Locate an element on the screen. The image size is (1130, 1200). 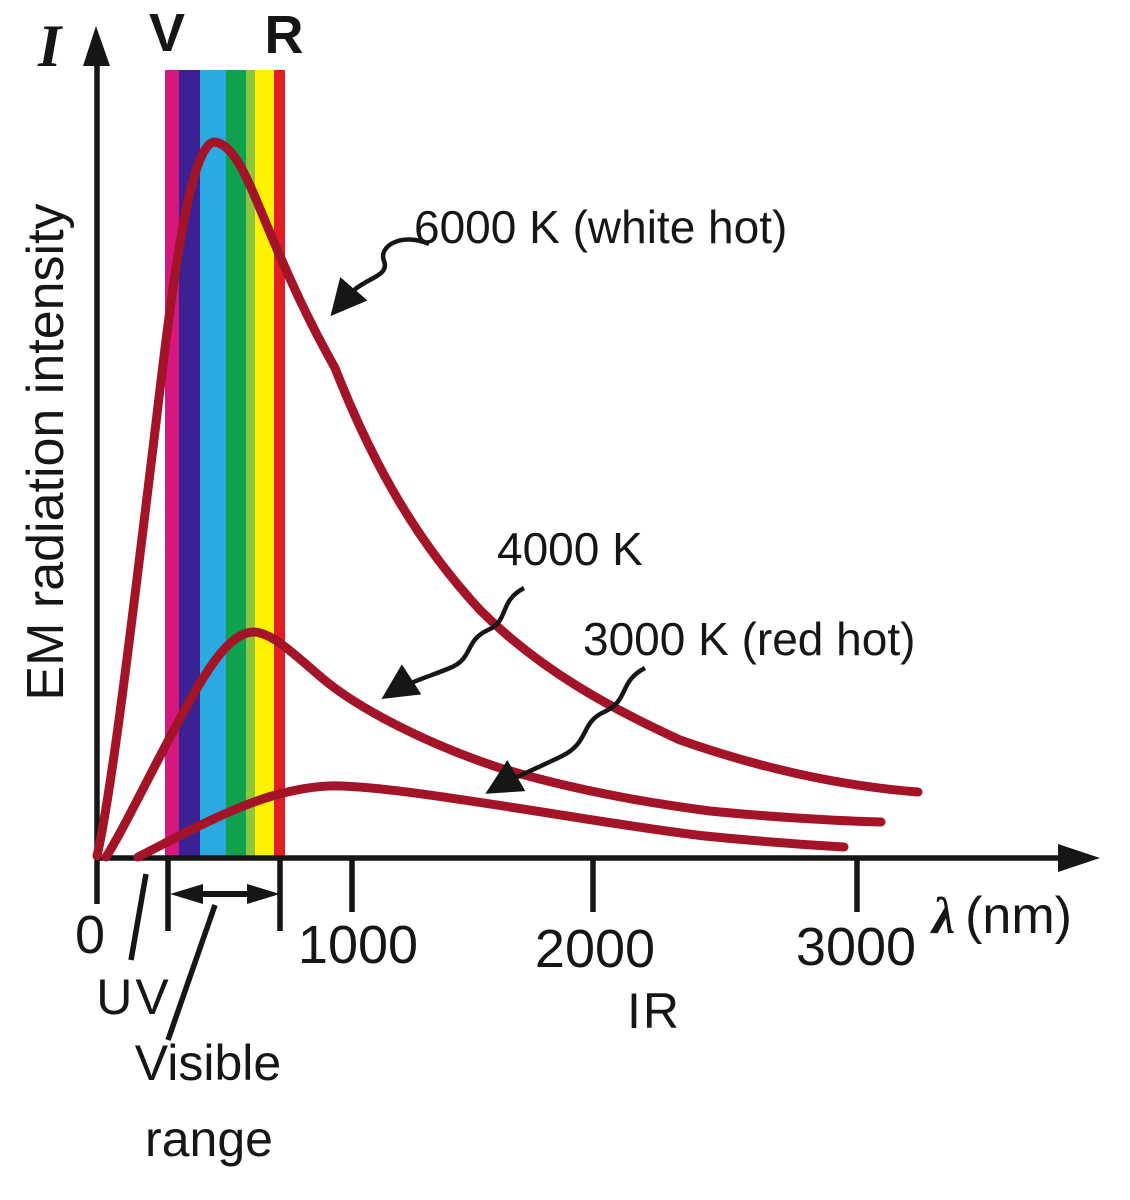
y-axis-title: EM radiation intensity is located at coordinates (46, 452).